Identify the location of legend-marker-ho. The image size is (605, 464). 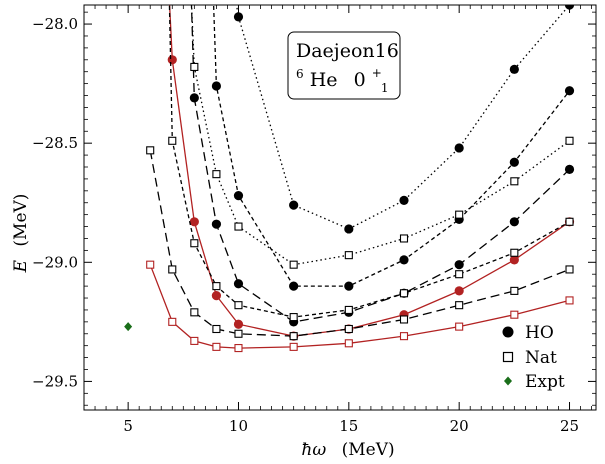
(508, 332).